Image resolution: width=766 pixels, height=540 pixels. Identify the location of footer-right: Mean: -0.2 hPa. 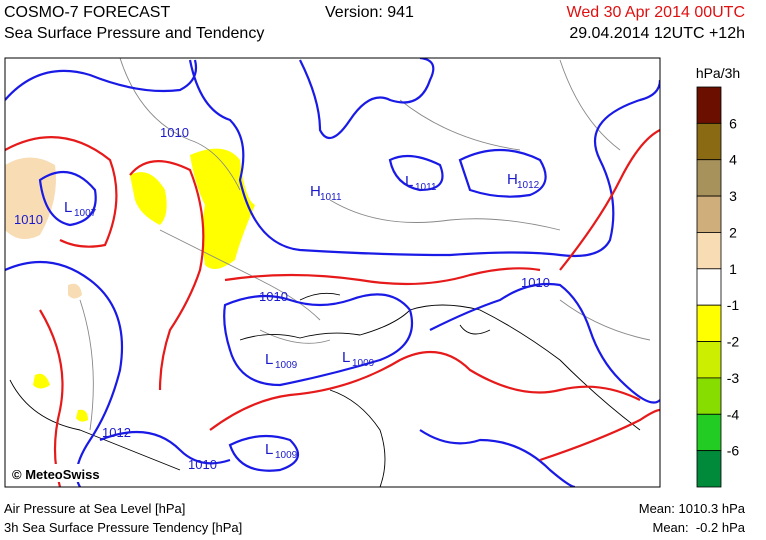
(699, 527).